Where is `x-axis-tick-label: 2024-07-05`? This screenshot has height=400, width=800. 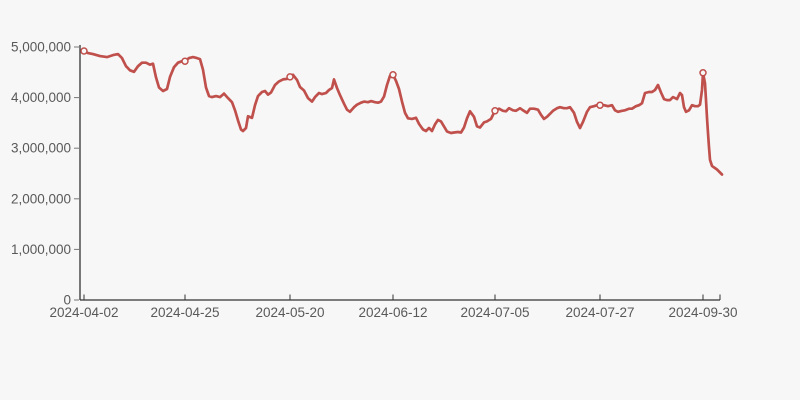
x-axis-tick-label: 2024-07-05 is located at coordinates (494, 312).